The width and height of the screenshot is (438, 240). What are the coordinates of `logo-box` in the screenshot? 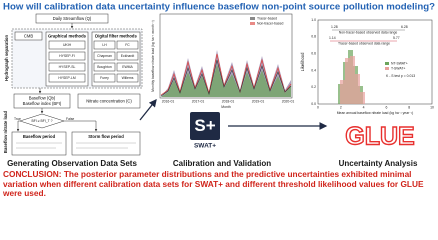 It's located at (205, 126).